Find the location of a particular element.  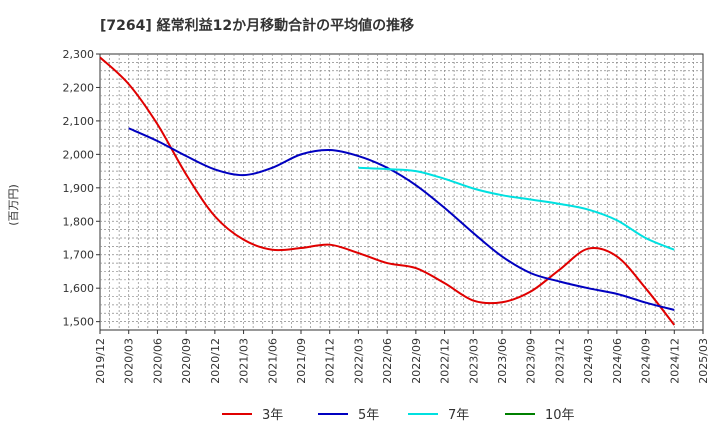

chart-title: [7264] 経常利益12か月移動合計の平均値の推移 is located at coordinates (257, 25).